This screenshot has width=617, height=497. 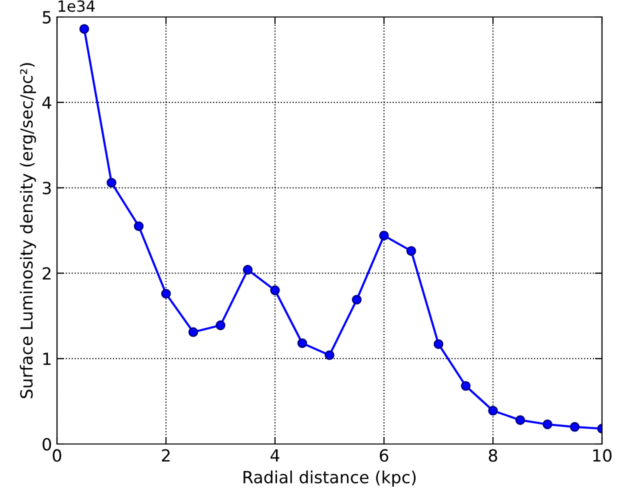 I want to click on x-tick-label: 4, so click(x=275, y=455).